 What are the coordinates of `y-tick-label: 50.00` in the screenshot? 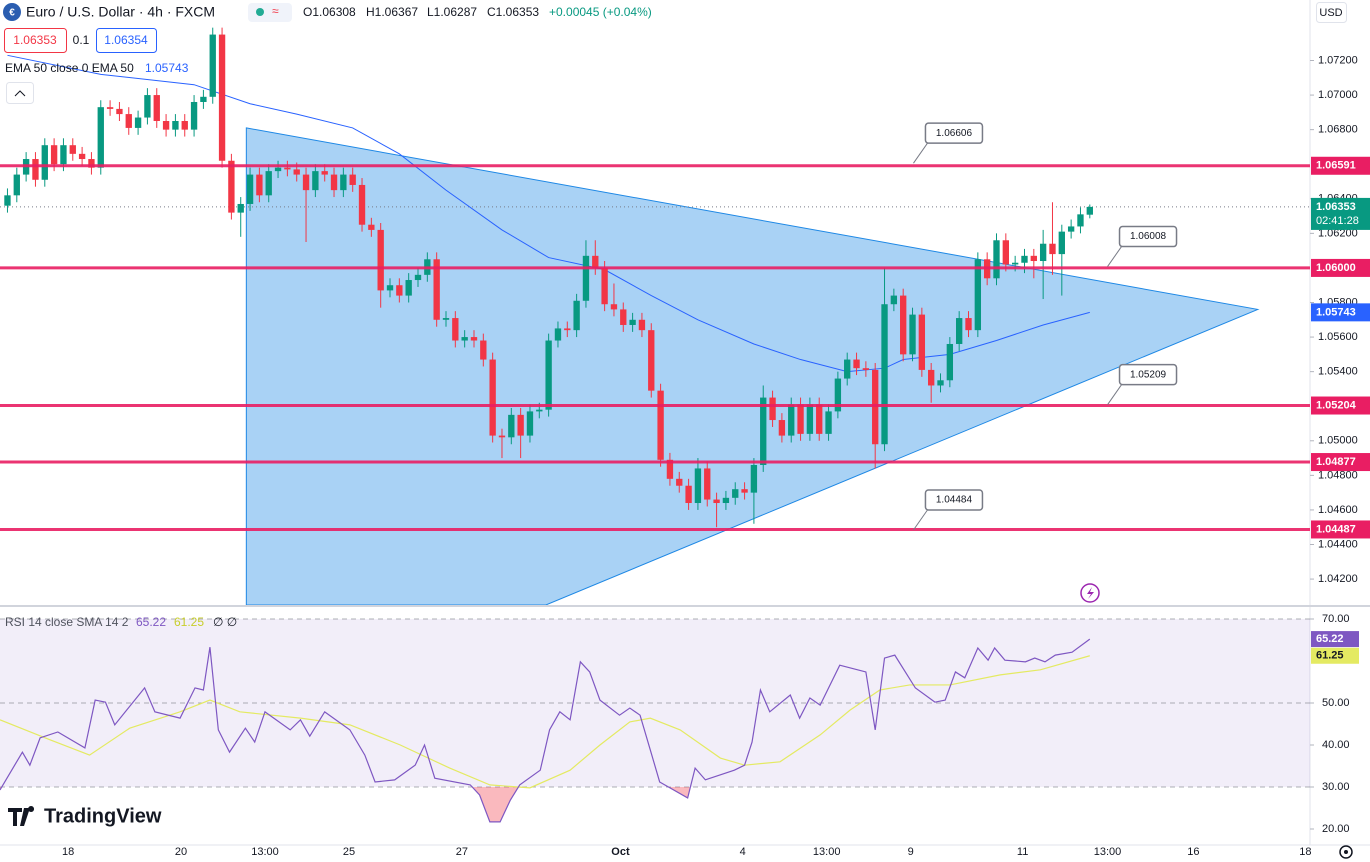 It's located at (1336, 703).